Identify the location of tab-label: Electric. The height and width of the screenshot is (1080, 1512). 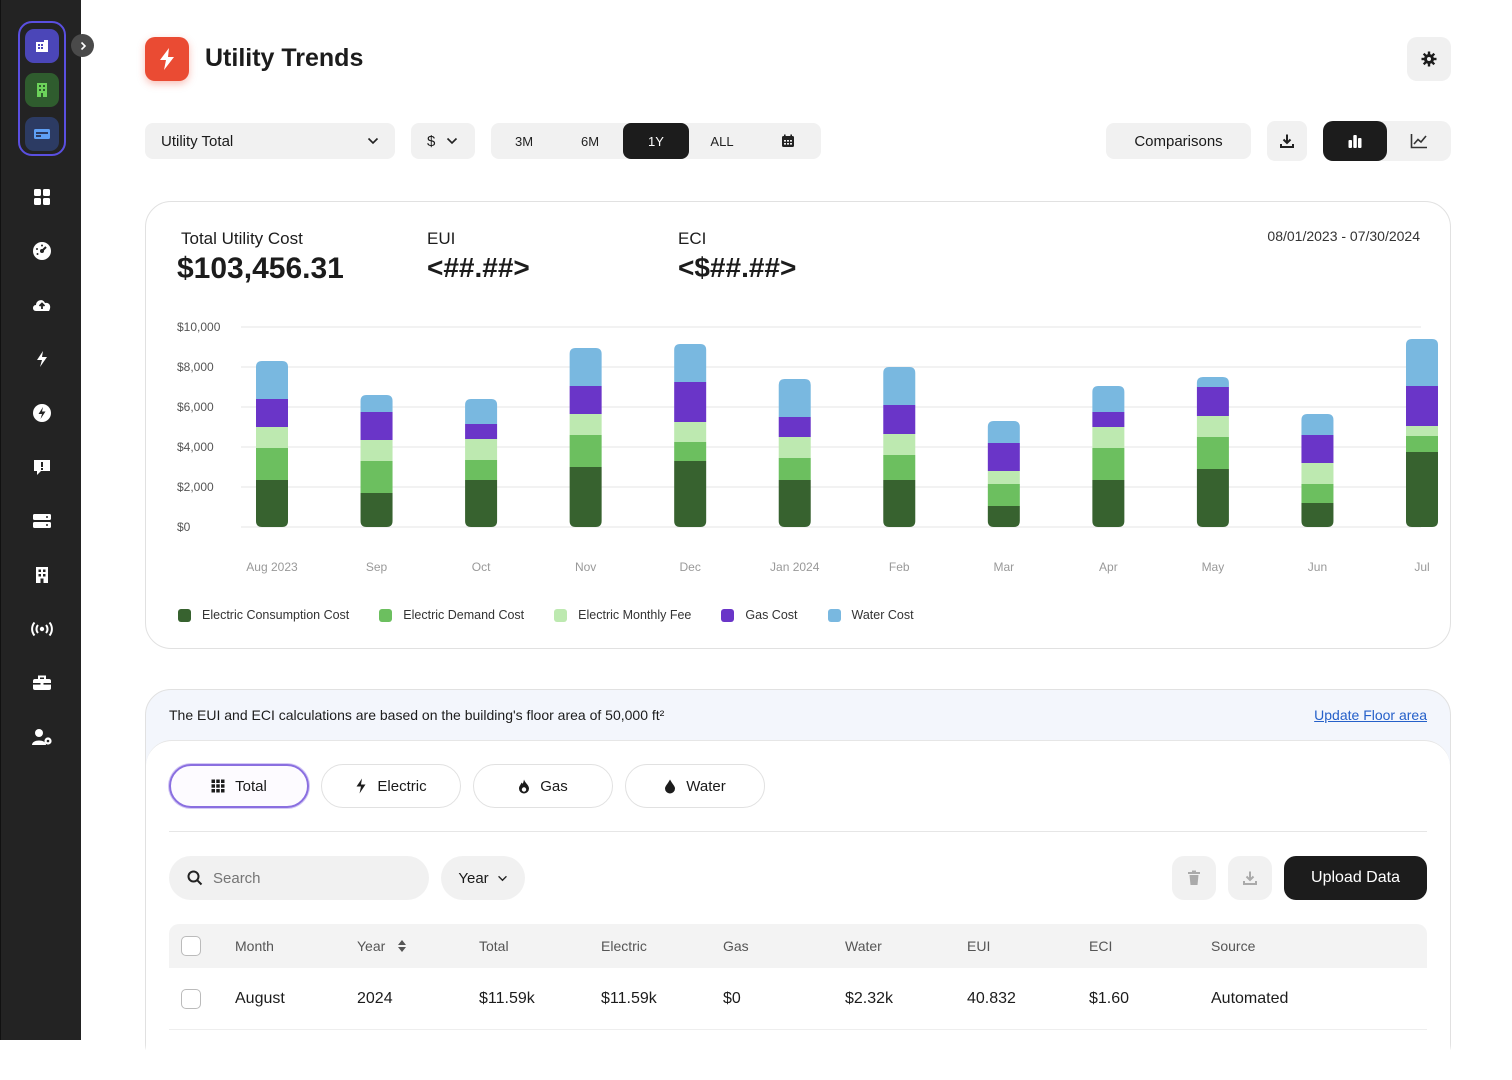
(402, 786).